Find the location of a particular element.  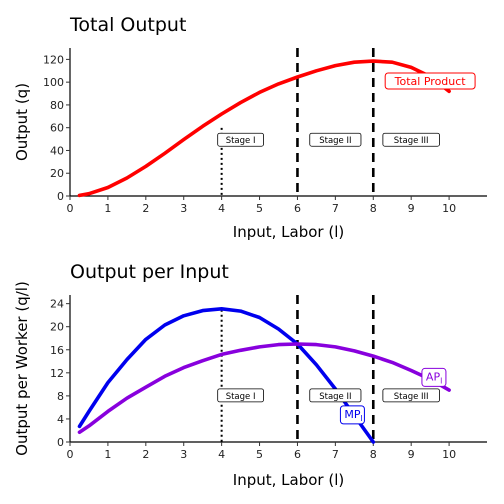

top-y-tick-label: 80 is located at coordinates (57, 105).